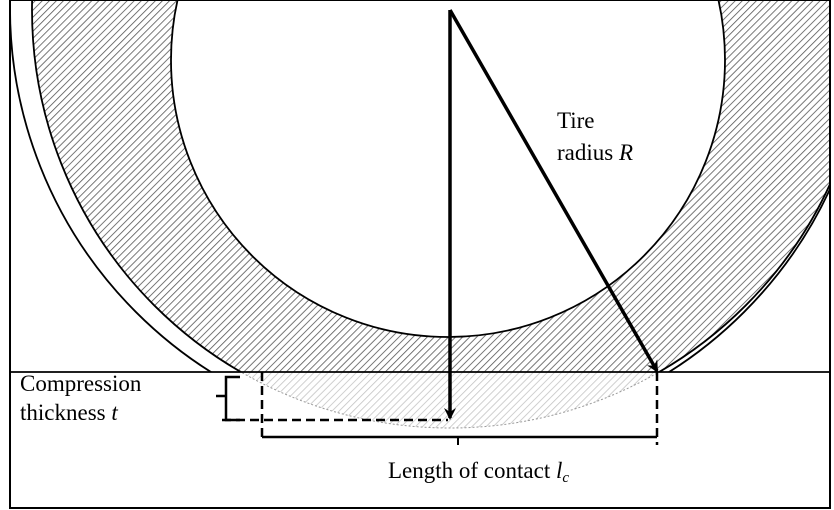 This screenshot has width=834, height=510. I want to click on radius-symbol: R, so click(625, 152).